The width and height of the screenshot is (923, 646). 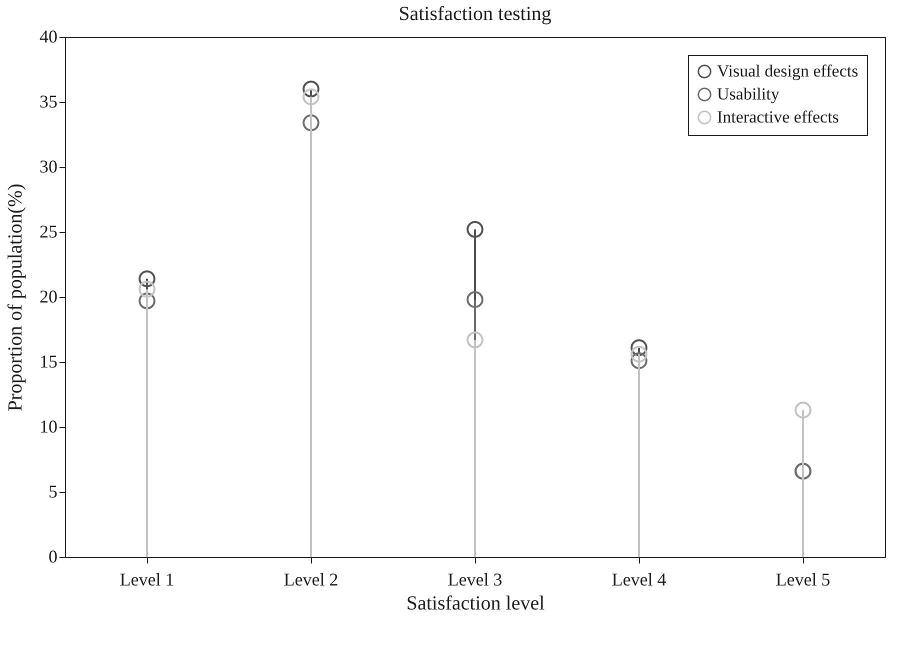 What do you see at coordinates (803, 580) in the screenshot?
I see `x-tick-label: Level 5` at bounding box center [803, 580].